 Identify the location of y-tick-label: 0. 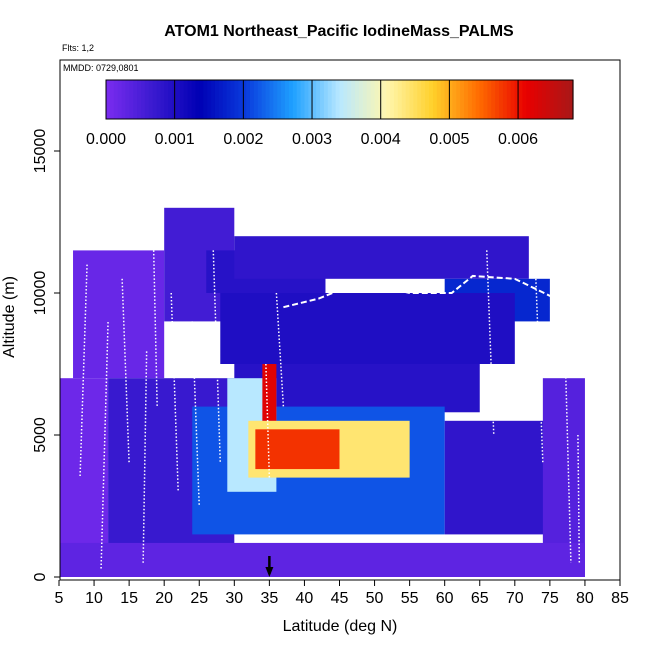
(40, 576).